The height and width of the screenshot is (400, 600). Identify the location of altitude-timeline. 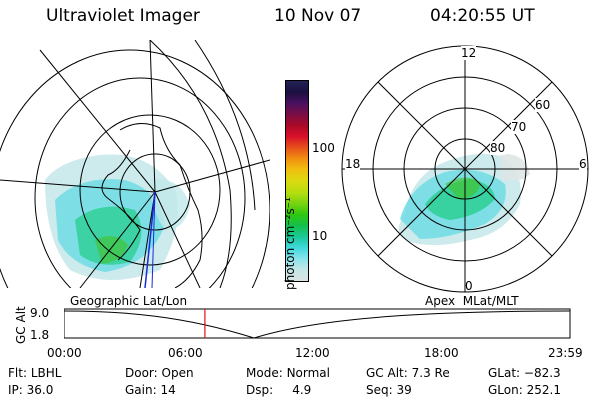
(317, 323).